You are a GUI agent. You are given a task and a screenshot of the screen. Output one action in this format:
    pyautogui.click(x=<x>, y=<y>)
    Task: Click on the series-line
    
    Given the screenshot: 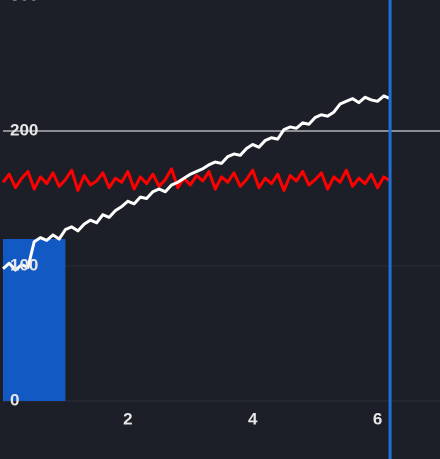 What is the action you would take?
    pyautogui.click(x=196, y=179)
    